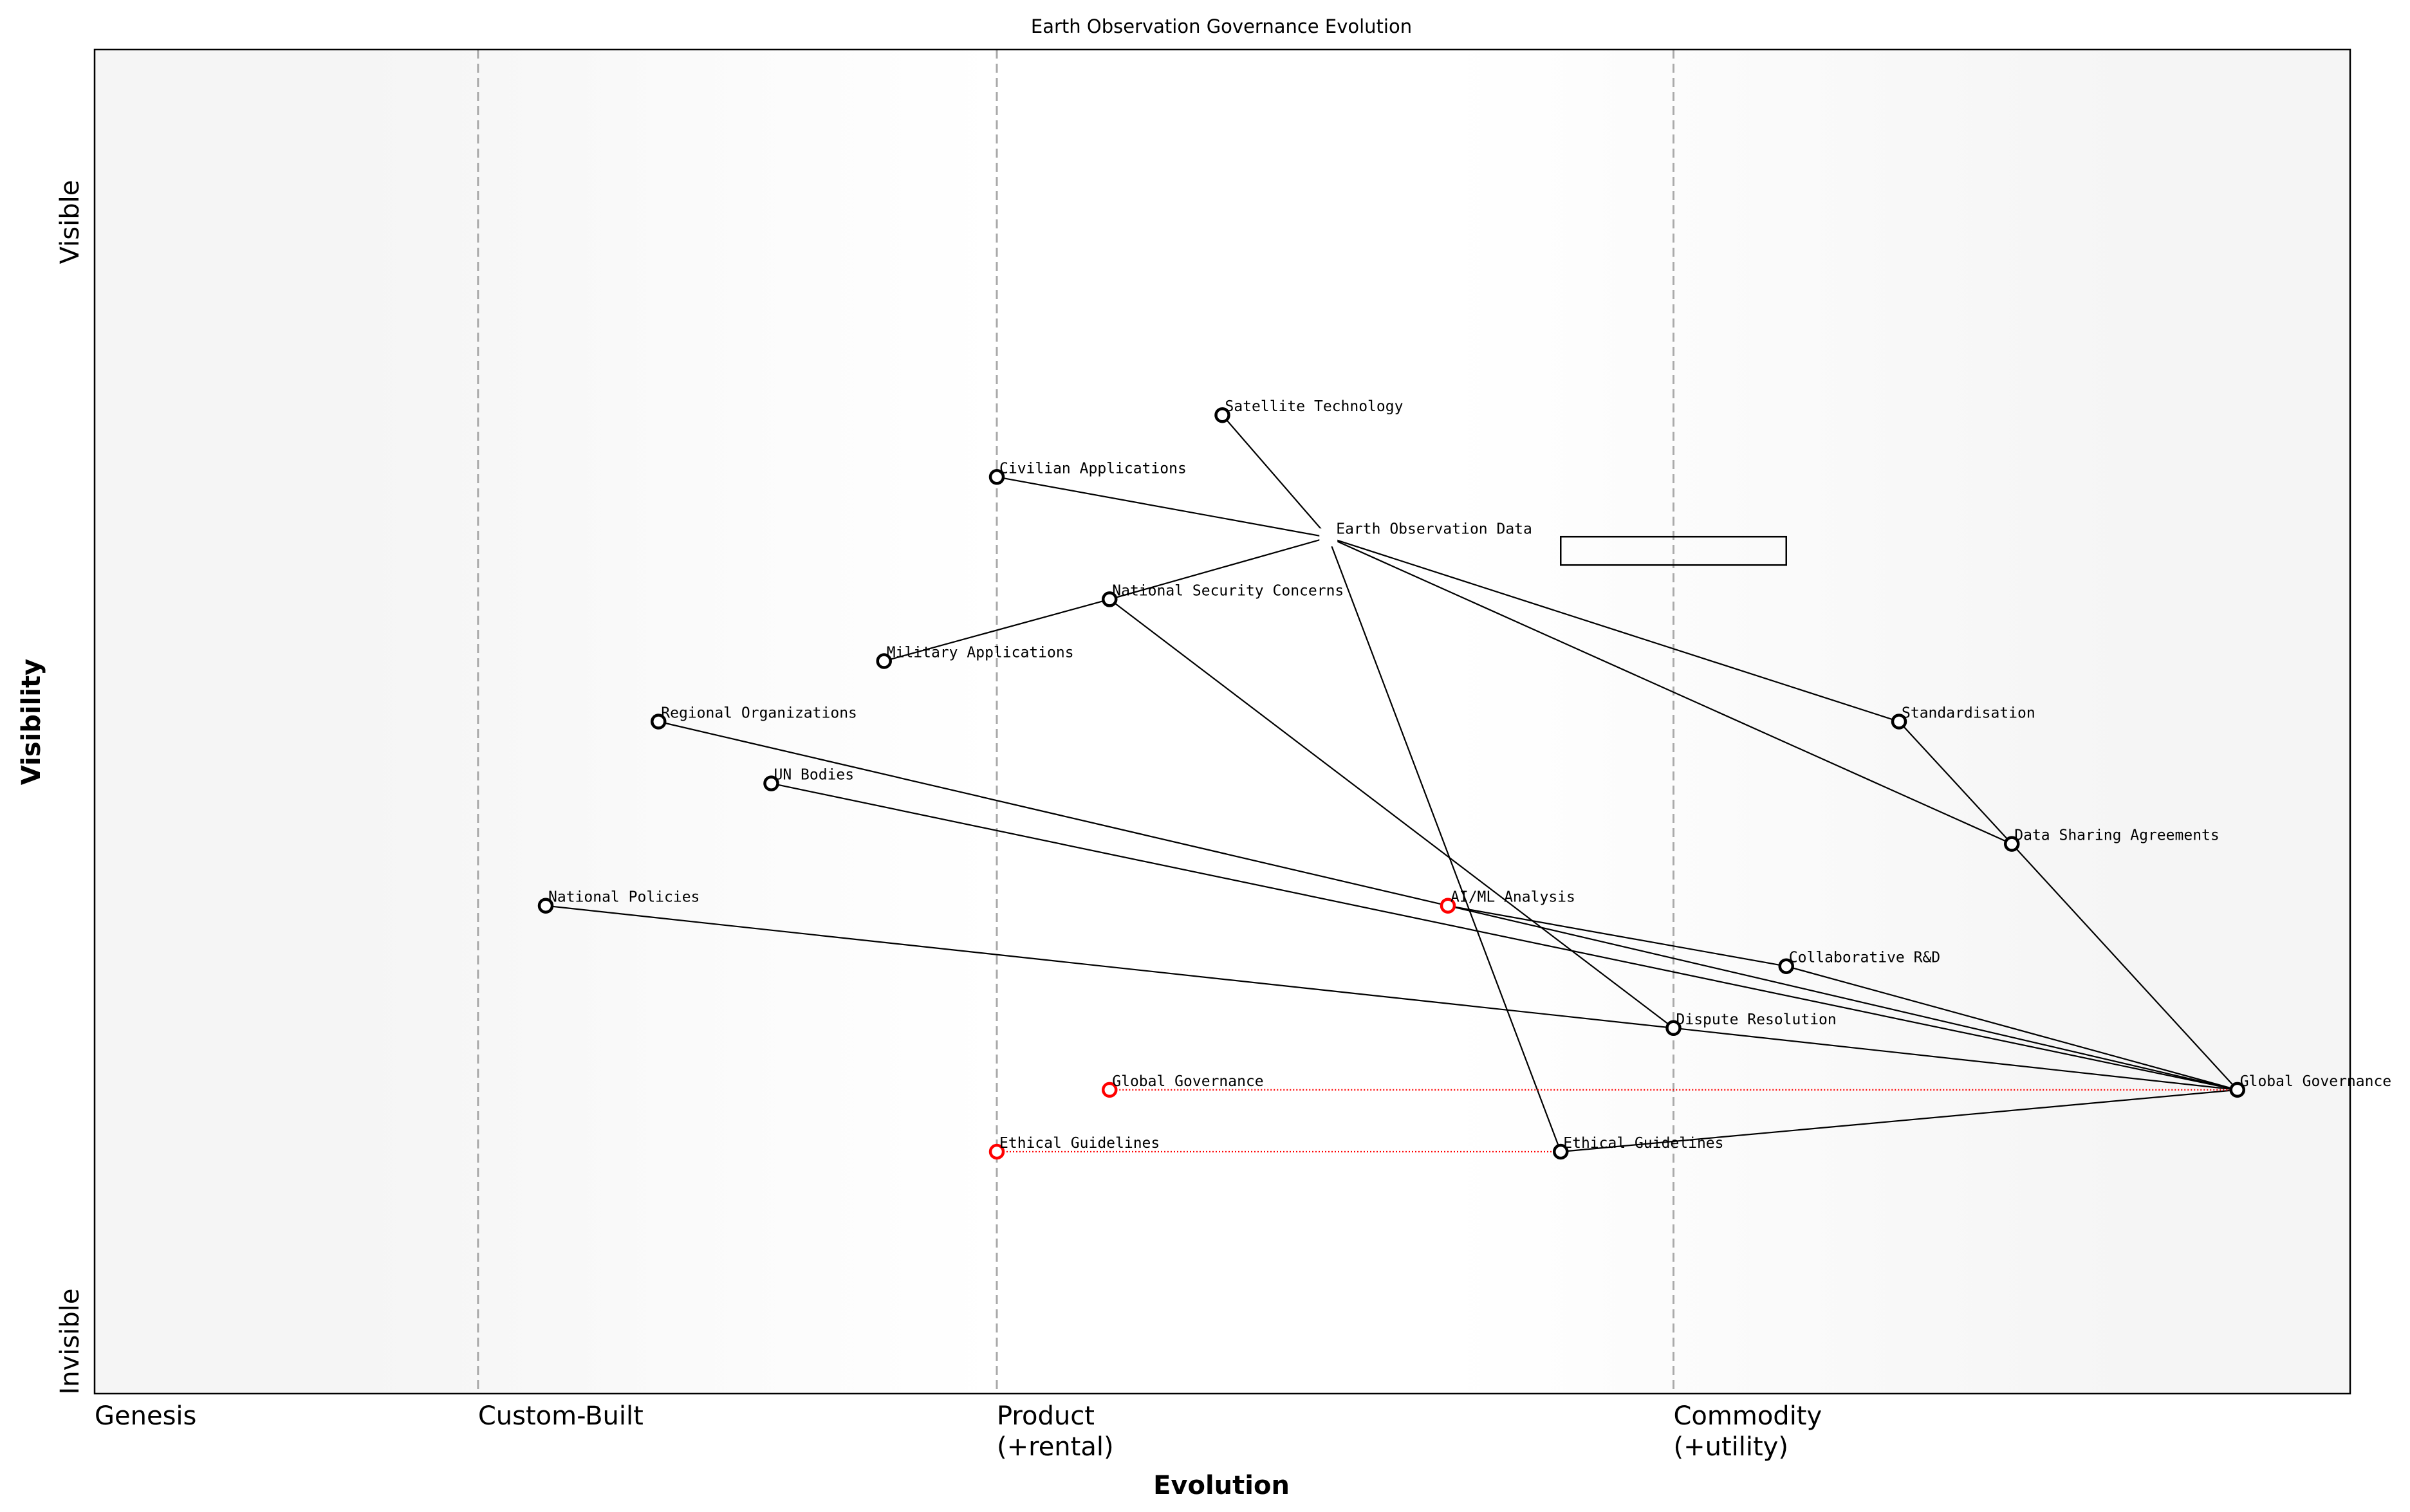  What do you see at coordinates (1328, 537) in the screenshot?
I see `component-anchor` at bounding box center [1328, 537].